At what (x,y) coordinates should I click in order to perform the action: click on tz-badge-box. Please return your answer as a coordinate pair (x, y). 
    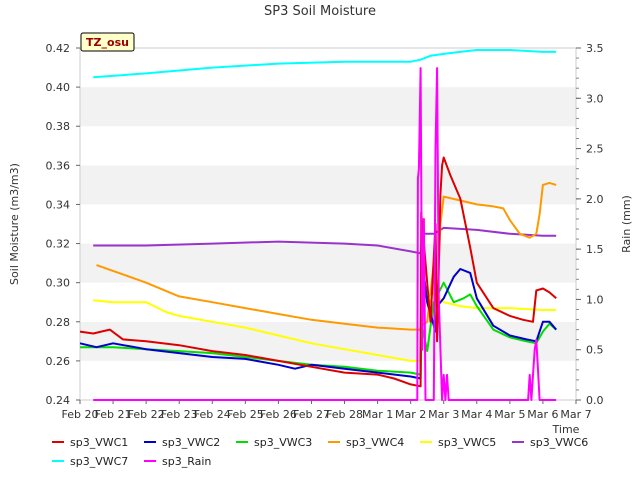
    Looking at the image, I should click on (107, 42).